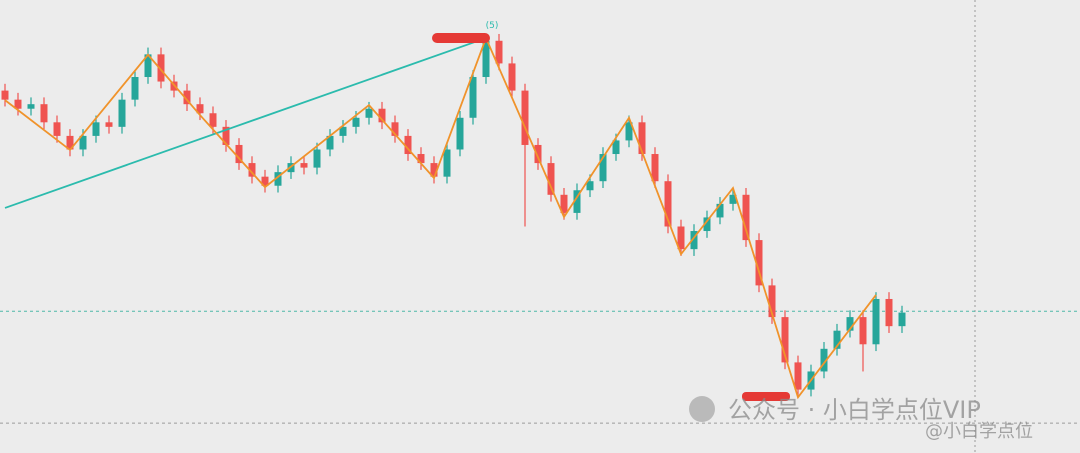  What do you see at coordinates (854, 410) in the screenshot?
I see `watermark: 公众号 · 小白学点位VIP` at bounding box center [854, 410].